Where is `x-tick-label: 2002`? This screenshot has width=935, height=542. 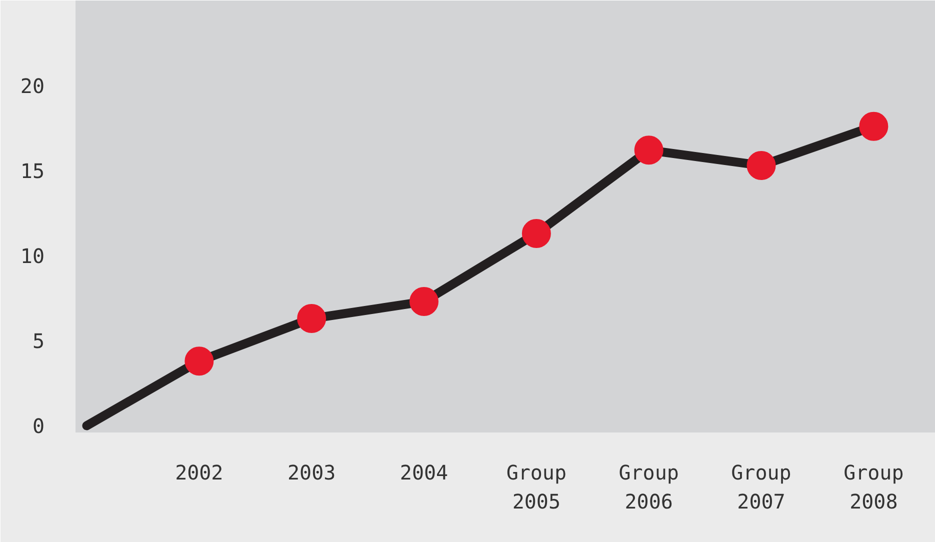 x-tick-label: 2002 is located at coordinates (199, 472).